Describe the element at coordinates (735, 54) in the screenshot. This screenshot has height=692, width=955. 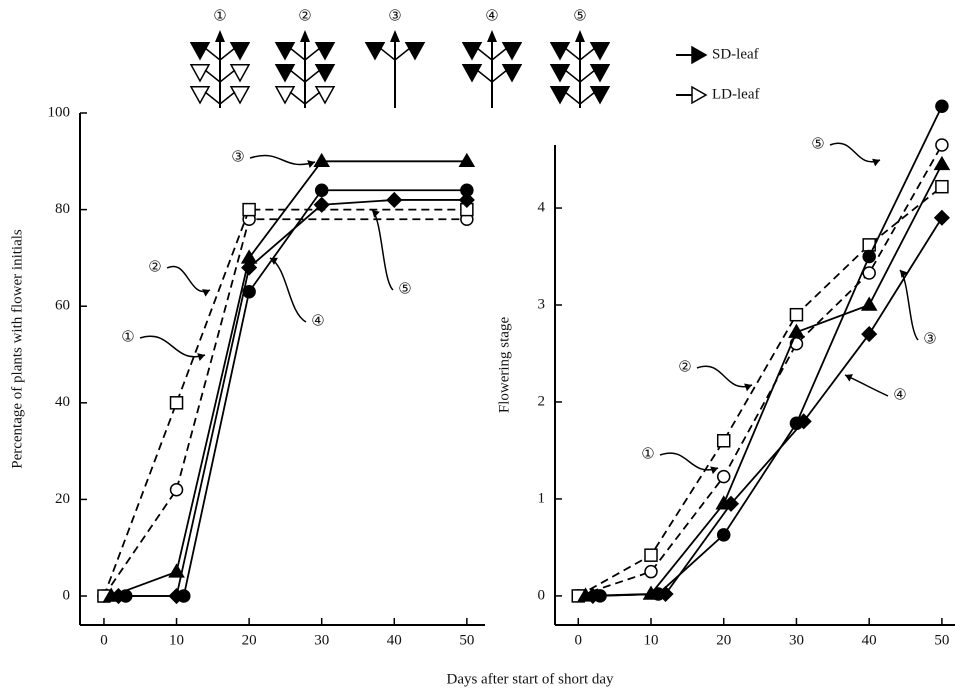
I see `legend-text: SD-leaf` at that location.